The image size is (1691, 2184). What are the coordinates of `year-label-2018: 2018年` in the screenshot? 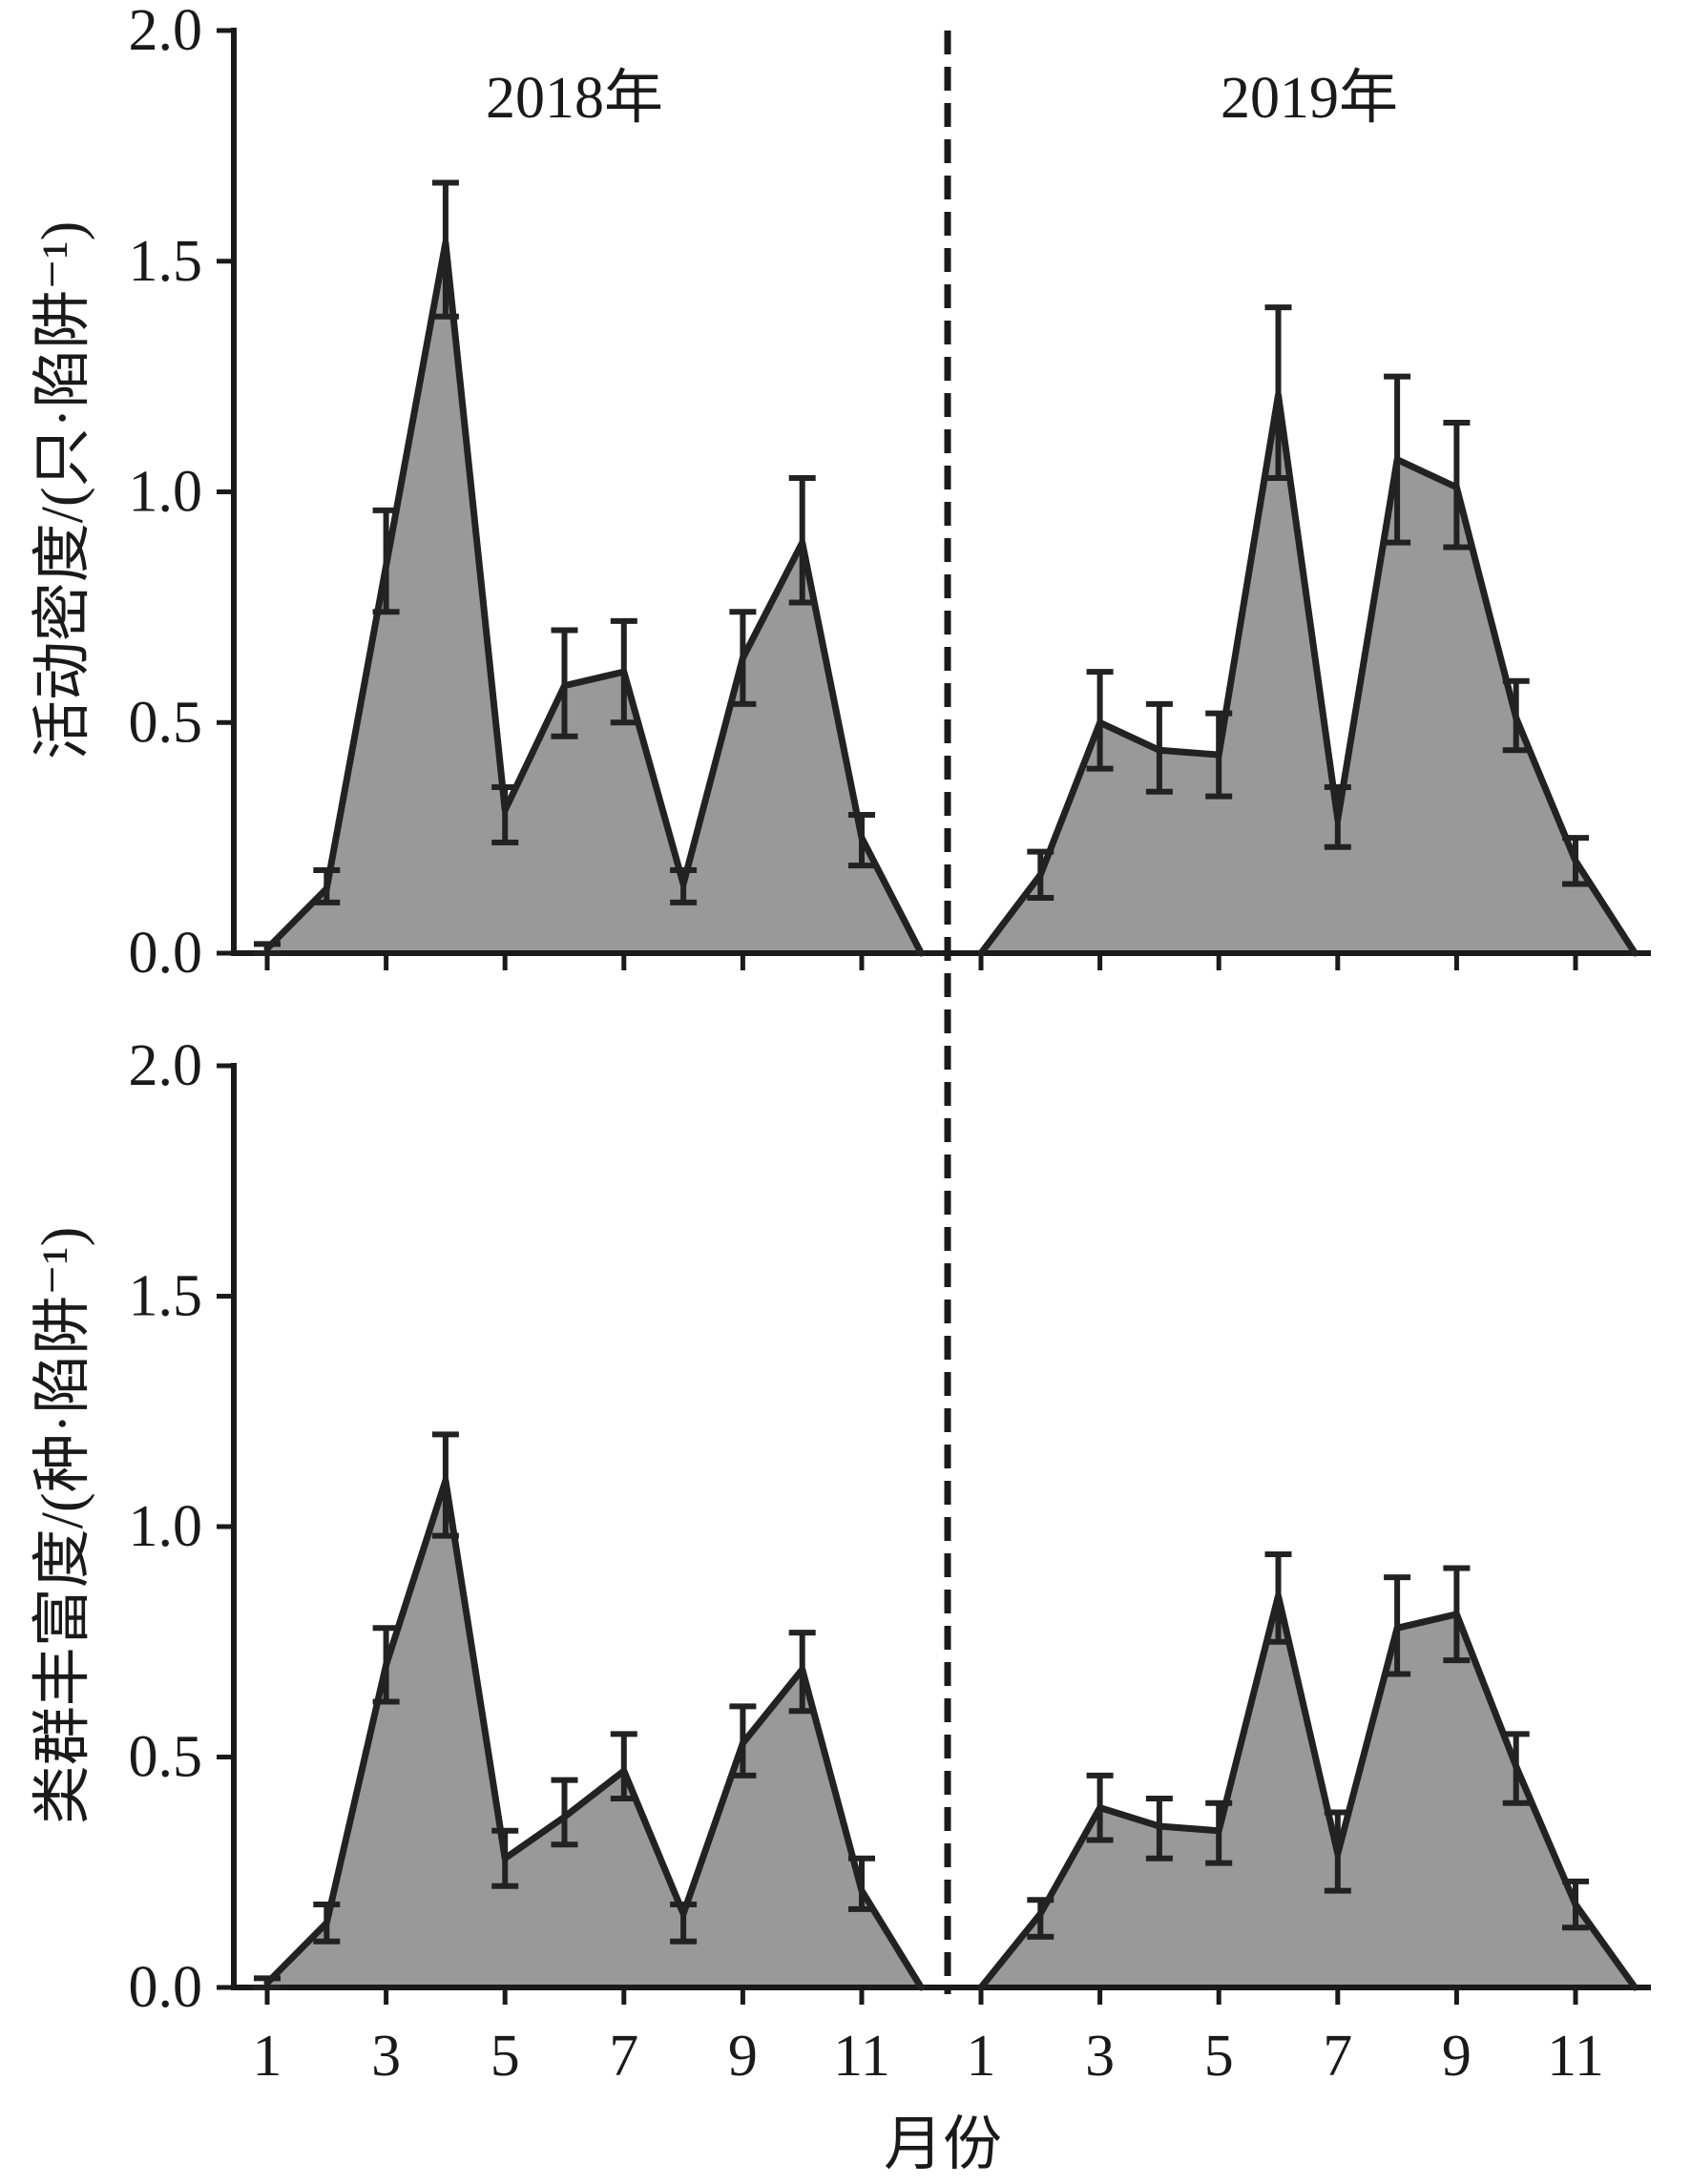 It's located at (574, 99).